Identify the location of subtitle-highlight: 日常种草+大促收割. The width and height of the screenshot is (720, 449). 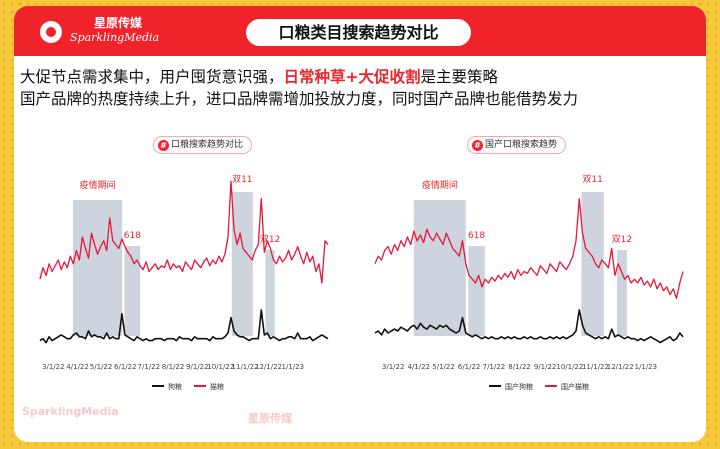
(352, 77).